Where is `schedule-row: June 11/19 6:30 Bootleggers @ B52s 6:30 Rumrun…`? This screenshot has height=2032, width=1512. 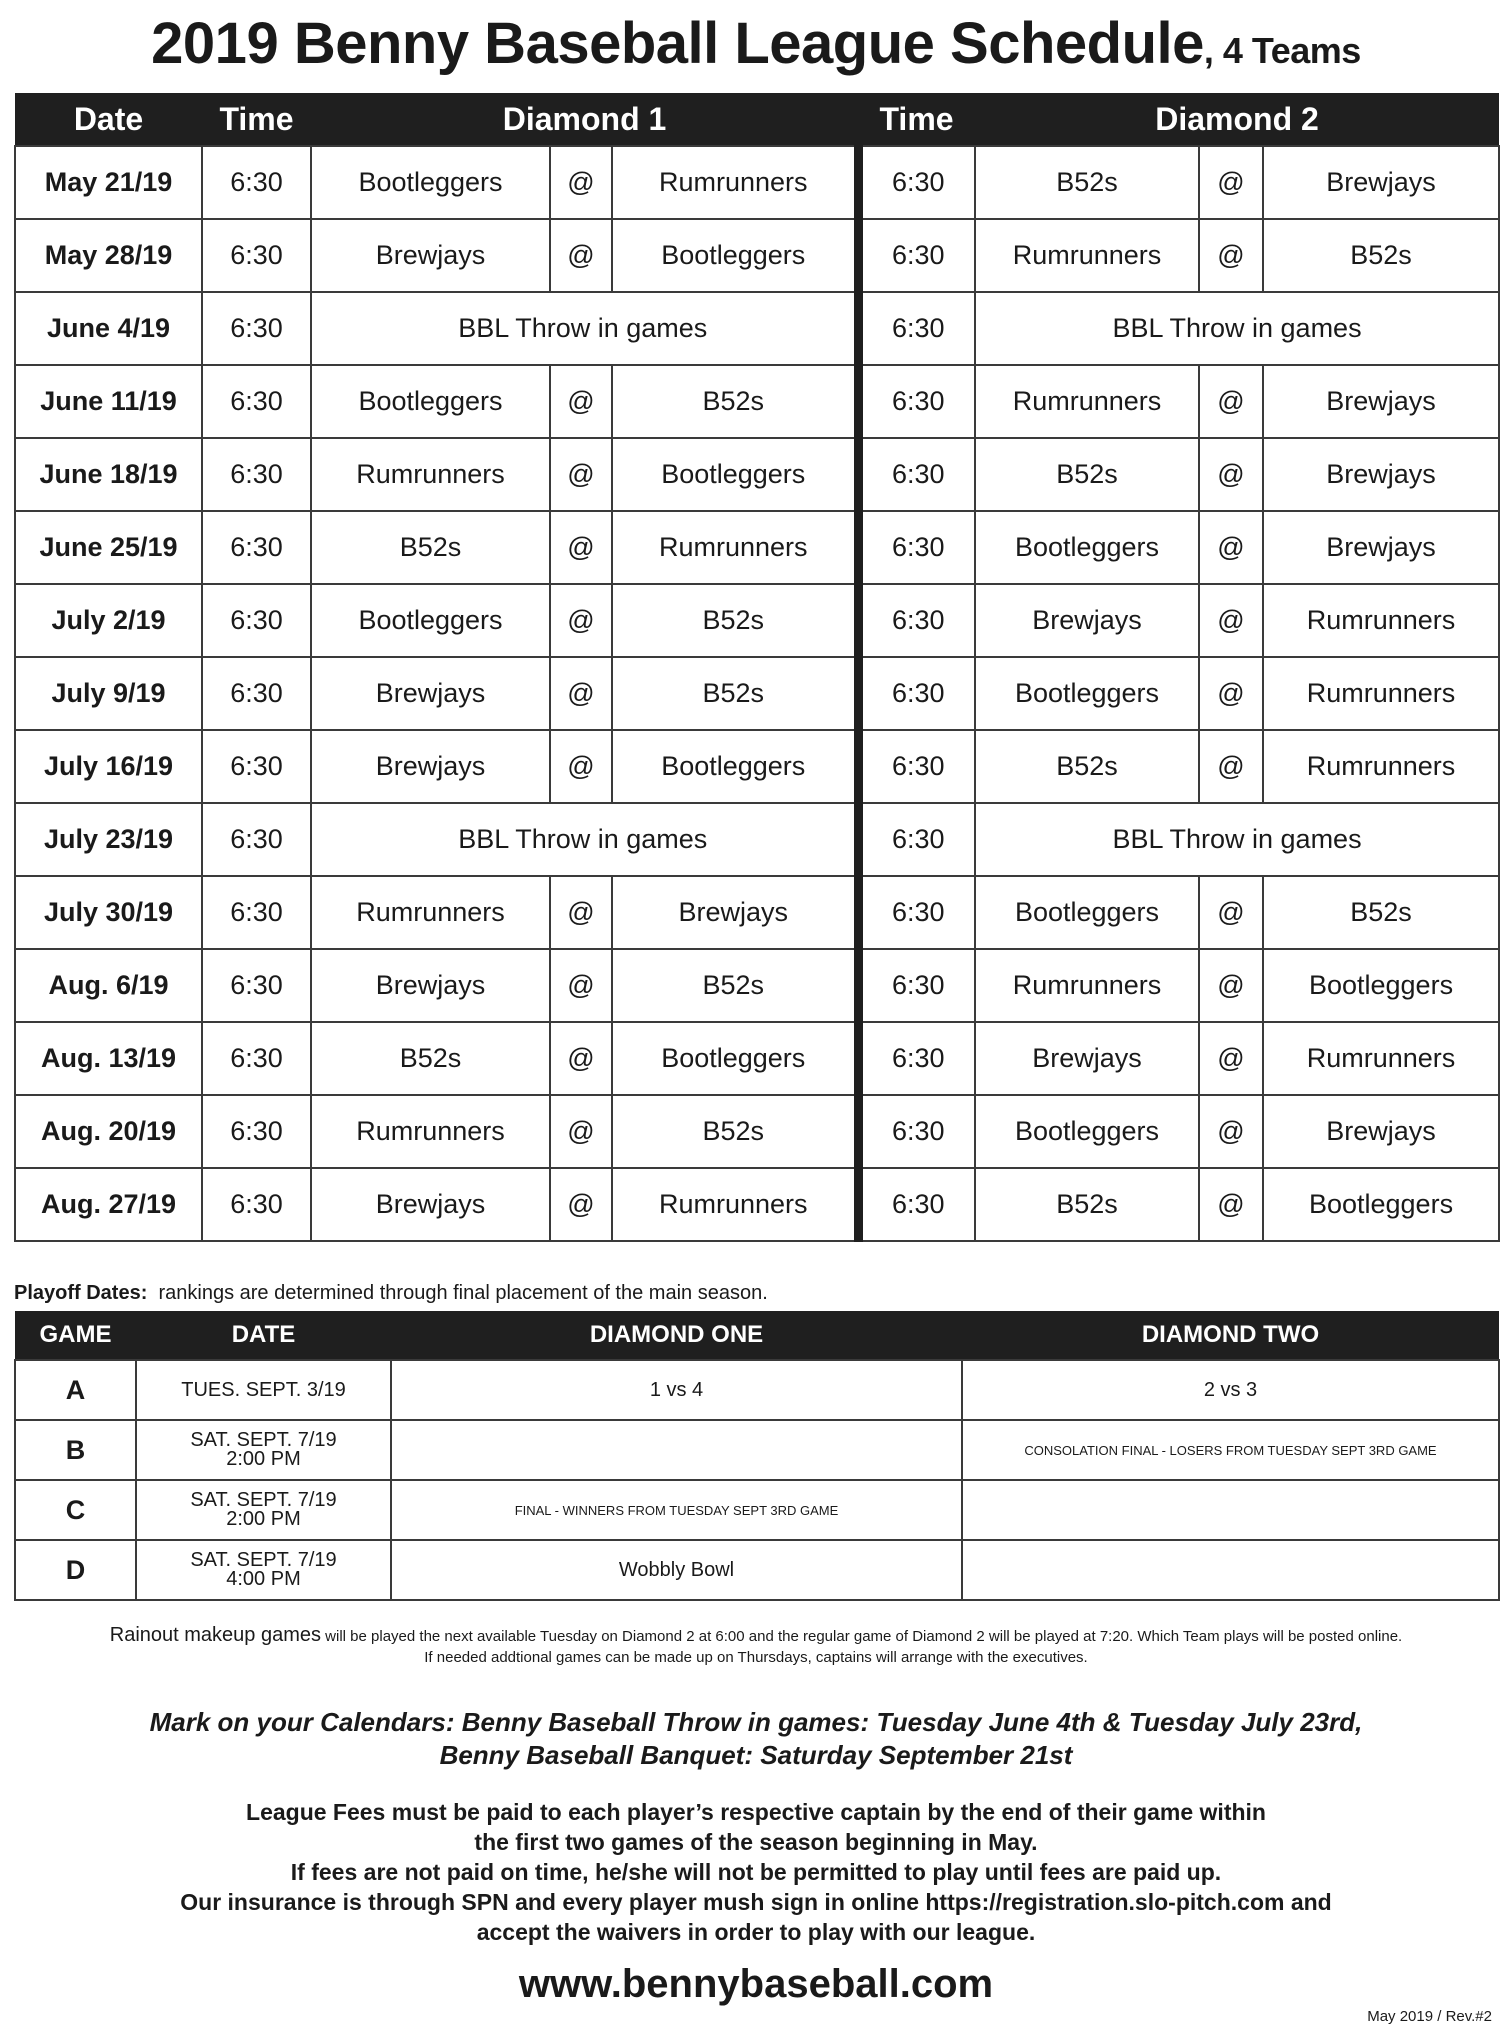
schedule-row: June 11/19 6:30 Bootleggers @ B52s 6:30 Rumrun… is located at coordinates (757, 401).